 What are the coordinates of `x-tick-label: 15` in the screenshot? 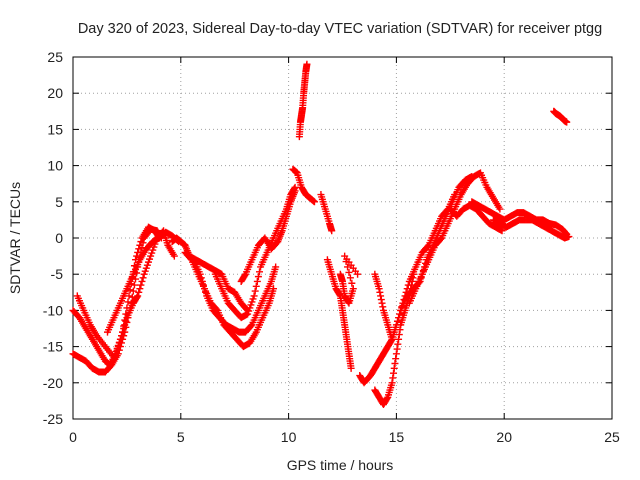 It's located at (397, 437).